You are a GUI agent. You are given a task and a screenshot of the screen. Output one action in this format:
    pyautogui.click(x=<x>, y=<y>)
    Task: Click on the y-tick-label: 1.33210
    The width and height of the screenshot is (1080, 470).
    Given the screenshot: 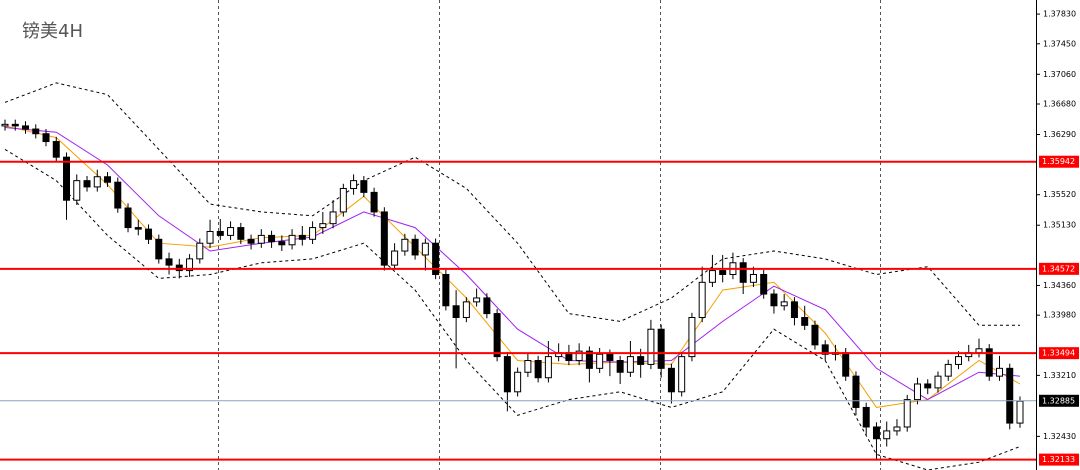 What is the action you would take?
    pyautogui.click(x=1059, y=375)
    